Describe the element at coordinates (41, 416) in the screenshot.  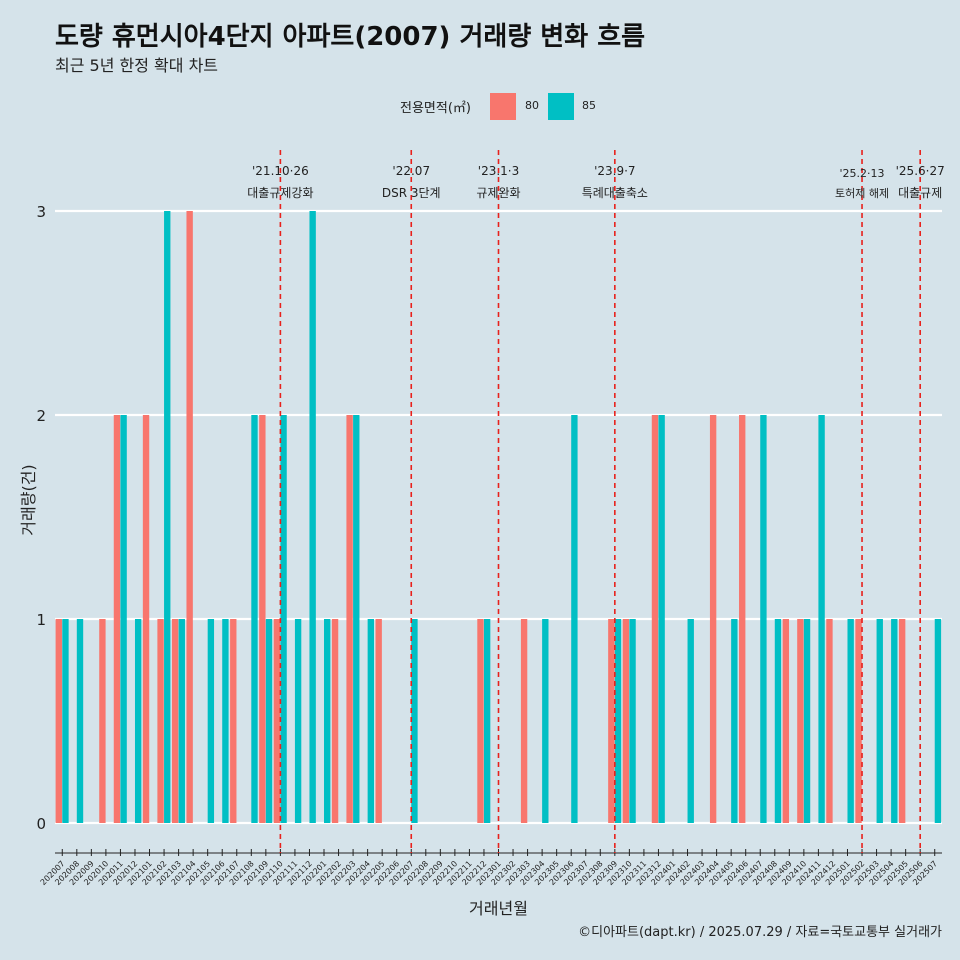
I see `y-tick-label: 2` at that location.